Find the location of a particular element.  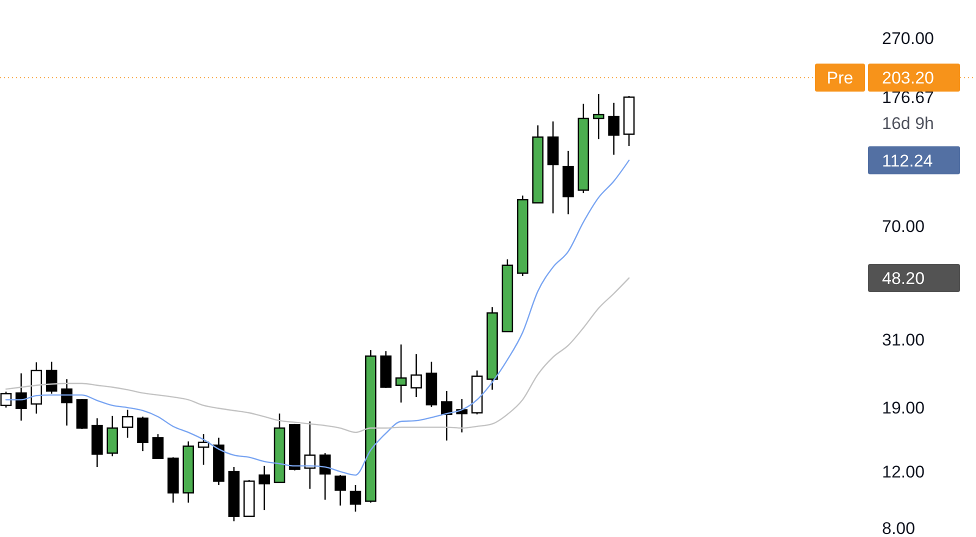

ref-line-label: Pre is located at coordinates (840, 78).